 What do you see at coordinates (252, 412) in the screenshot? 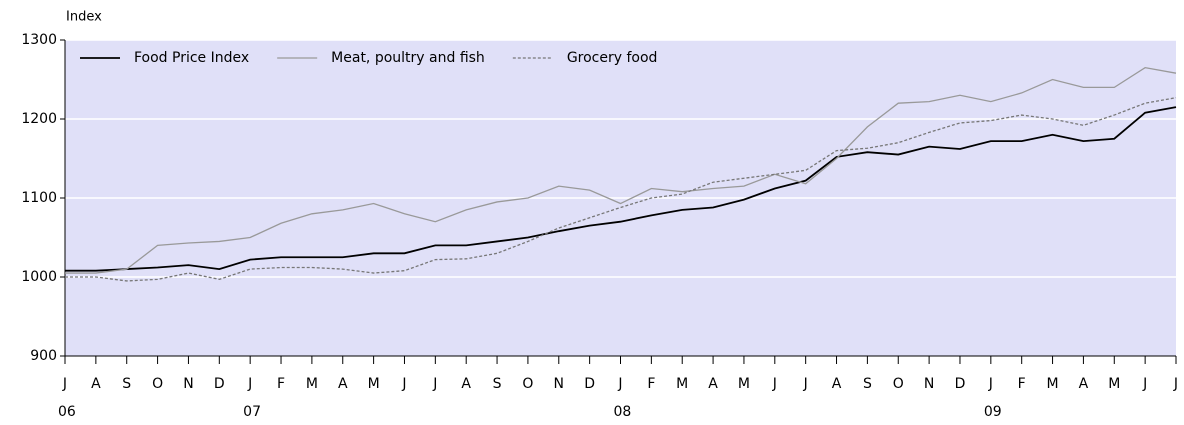
I see `year-label: 07` at bounding box center [252, 412].